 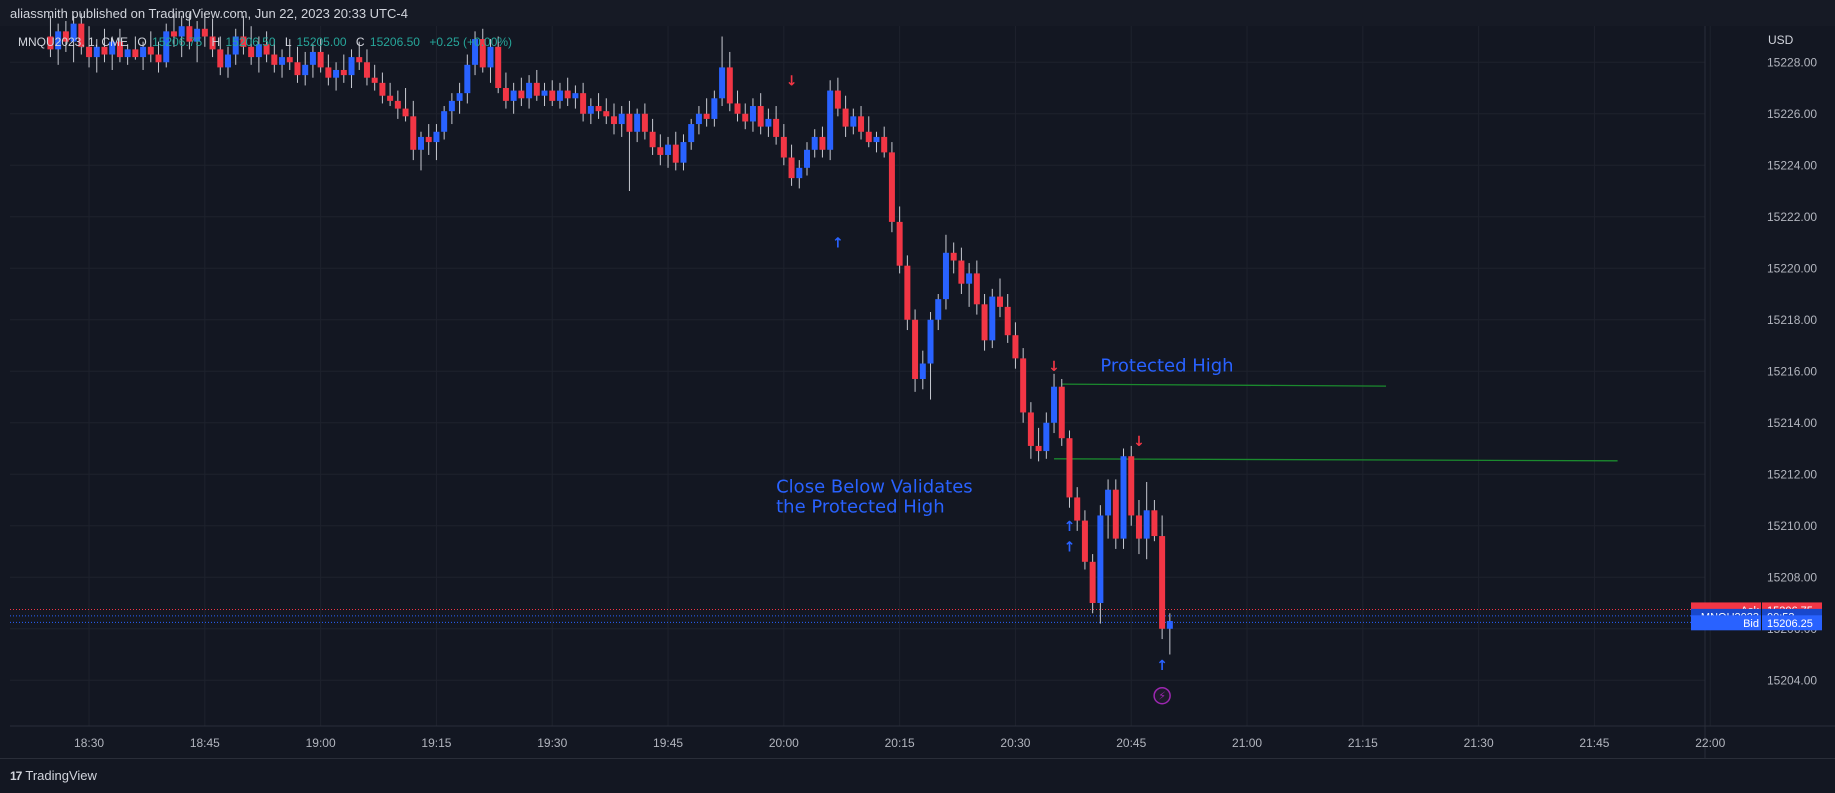 What do you see at coordinates (53, 775) in the screenshot?
I see `tradingview-logo: 17 TradingView` at bounding box center [53, 775].